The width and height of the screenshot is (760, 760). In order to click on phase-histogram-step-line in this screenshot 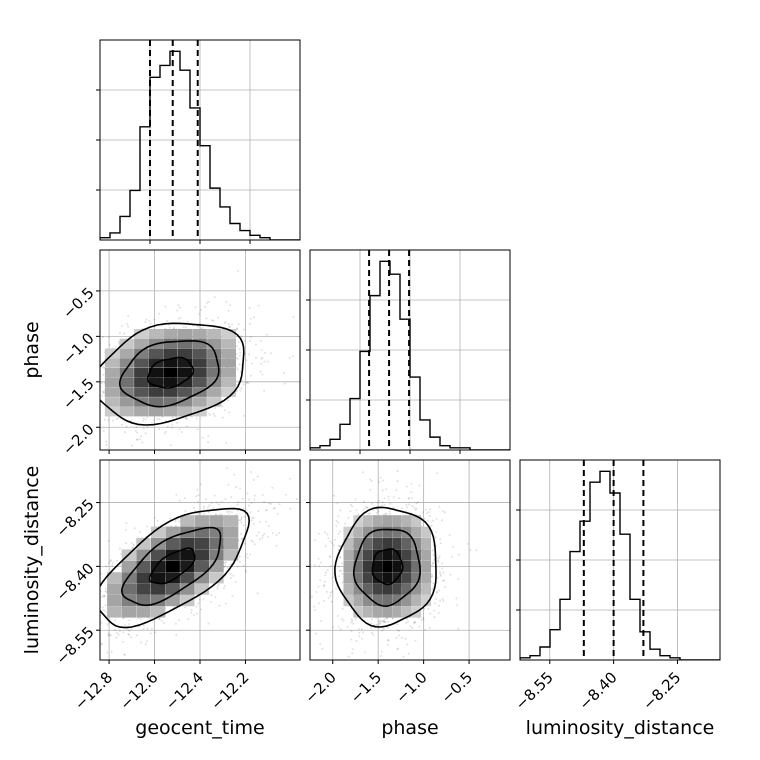, I will do `click(410, 355)`.